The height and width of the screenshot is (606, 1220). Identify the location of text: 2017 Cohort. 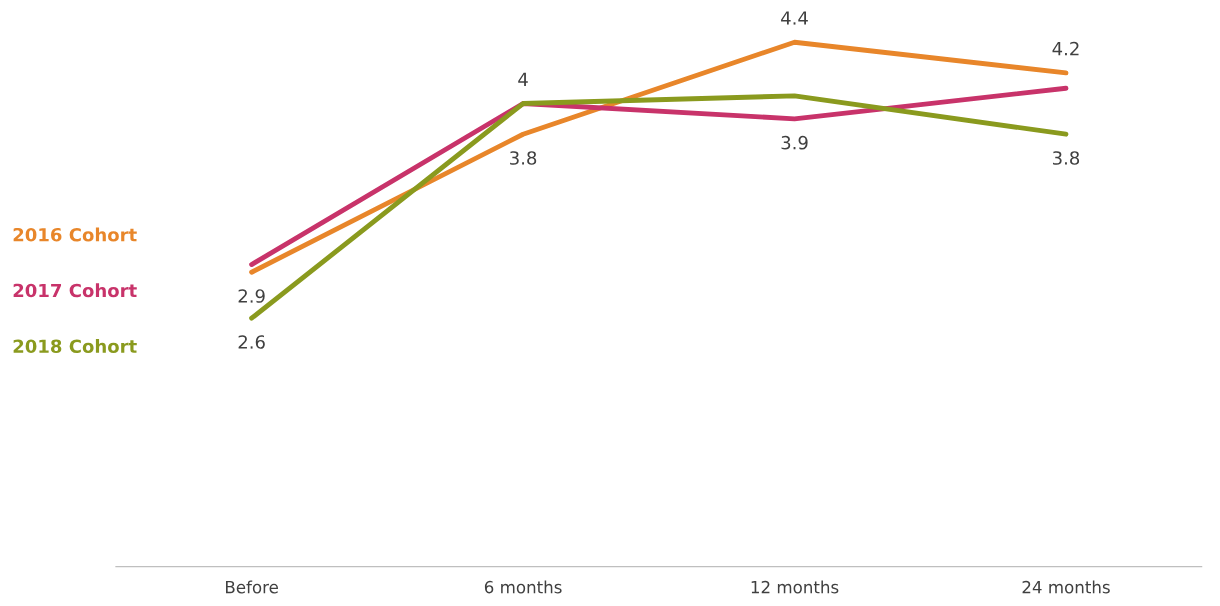
(75, 290).